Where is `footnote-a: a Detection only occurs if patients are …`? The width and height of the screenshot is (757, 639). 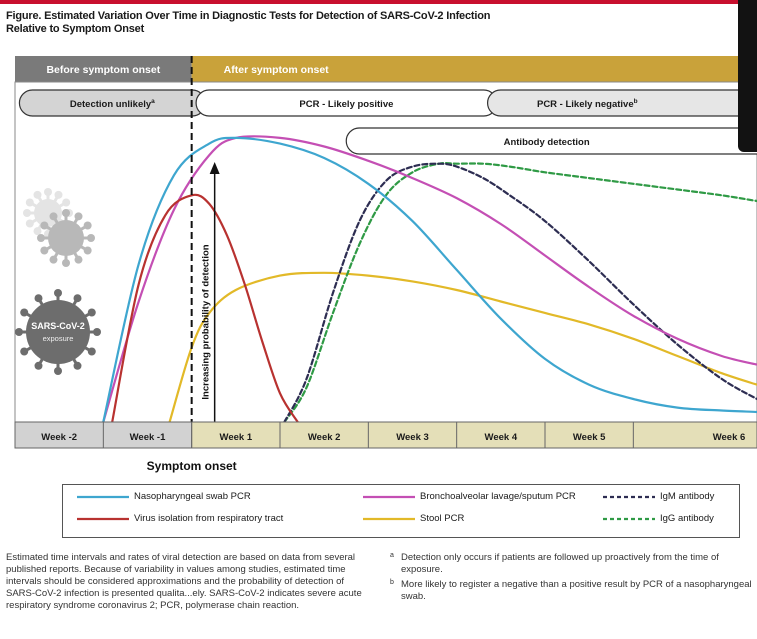
footnote-a: a Detection only occurs if patients are … is located at coordinates (571, 564).